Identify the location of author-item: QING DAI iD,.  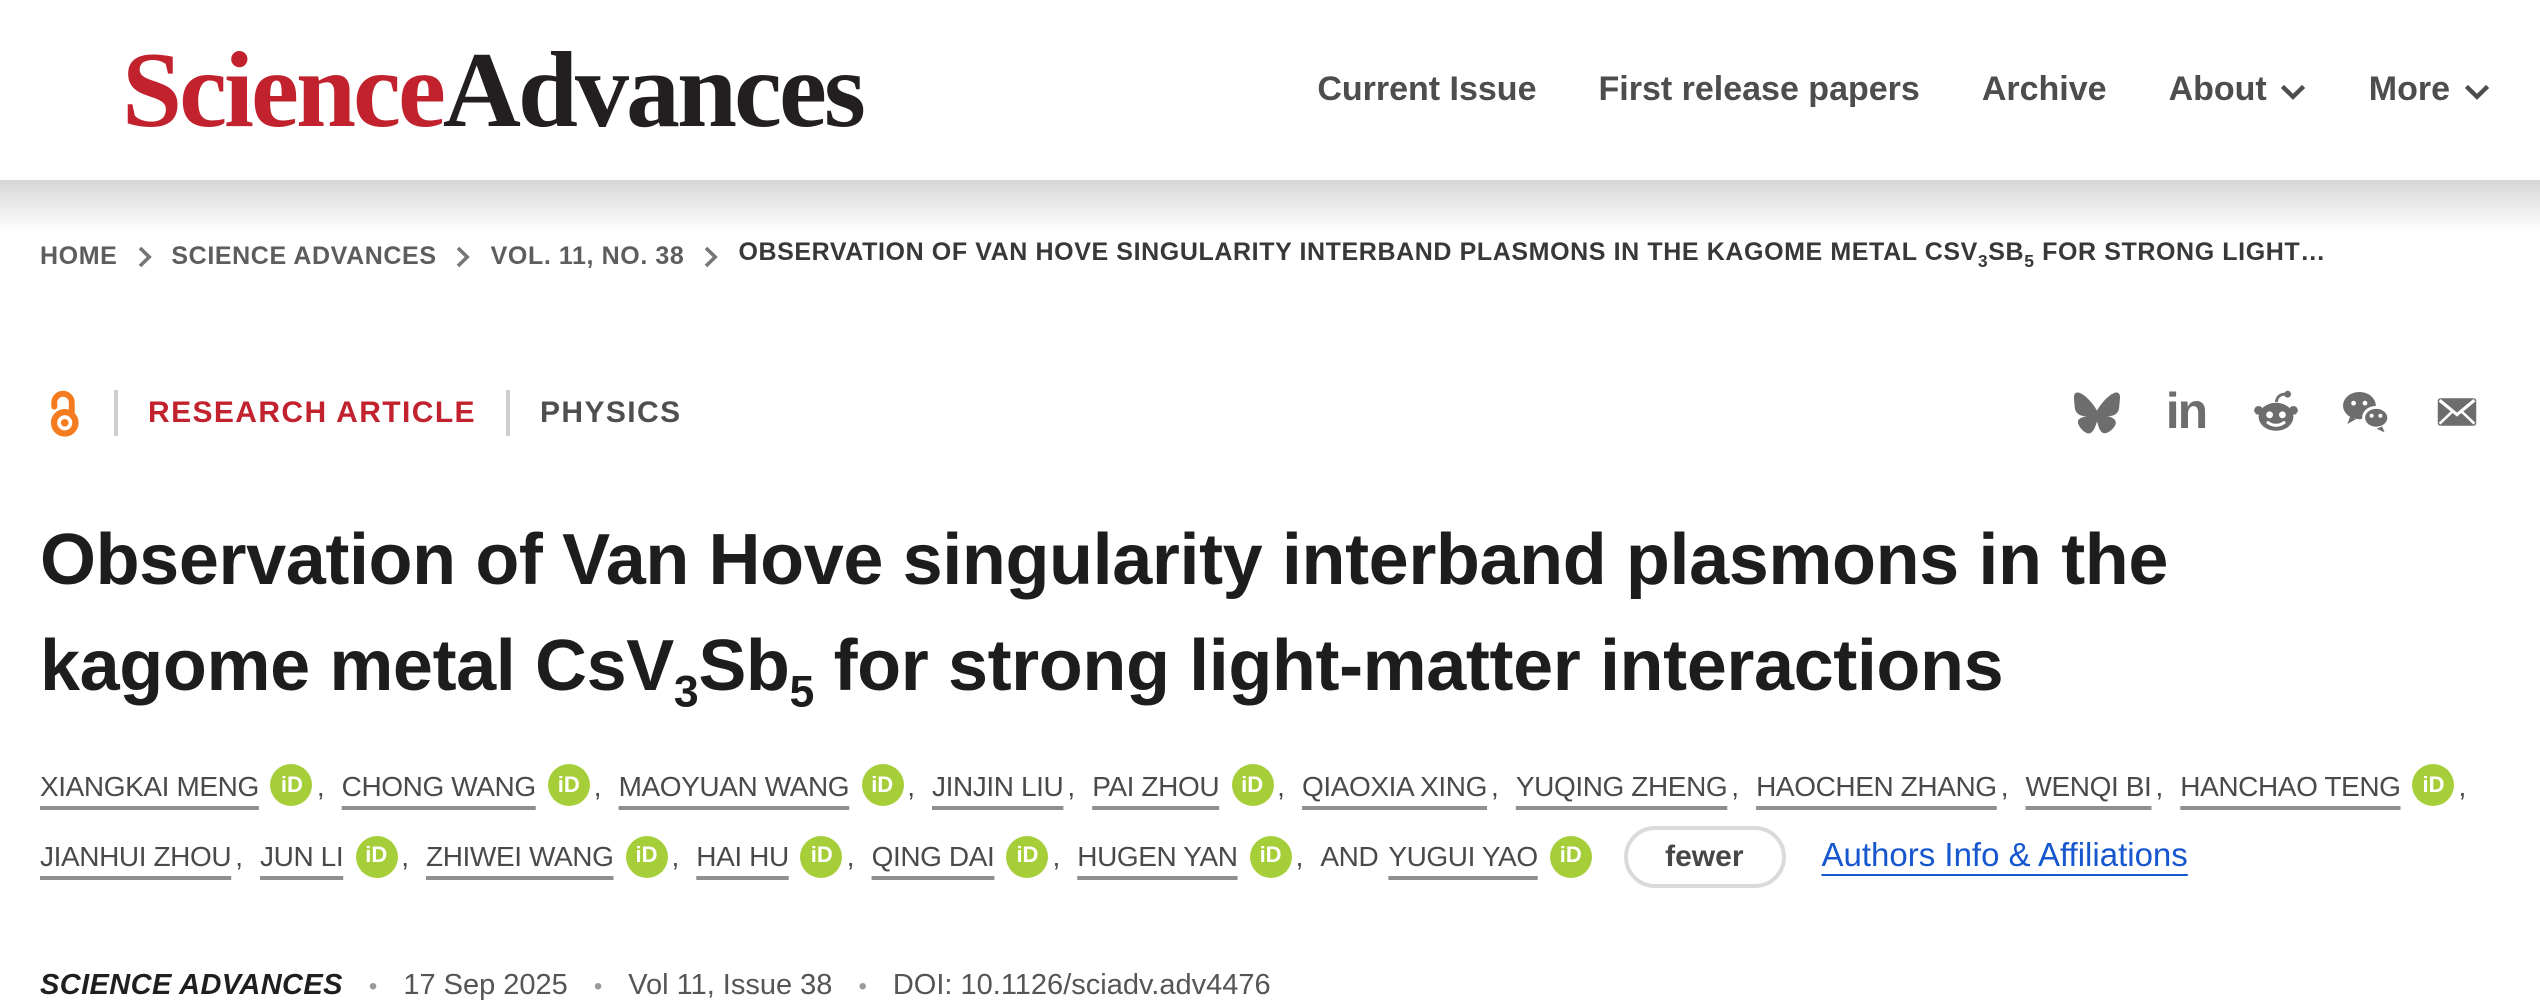
(971, 856).